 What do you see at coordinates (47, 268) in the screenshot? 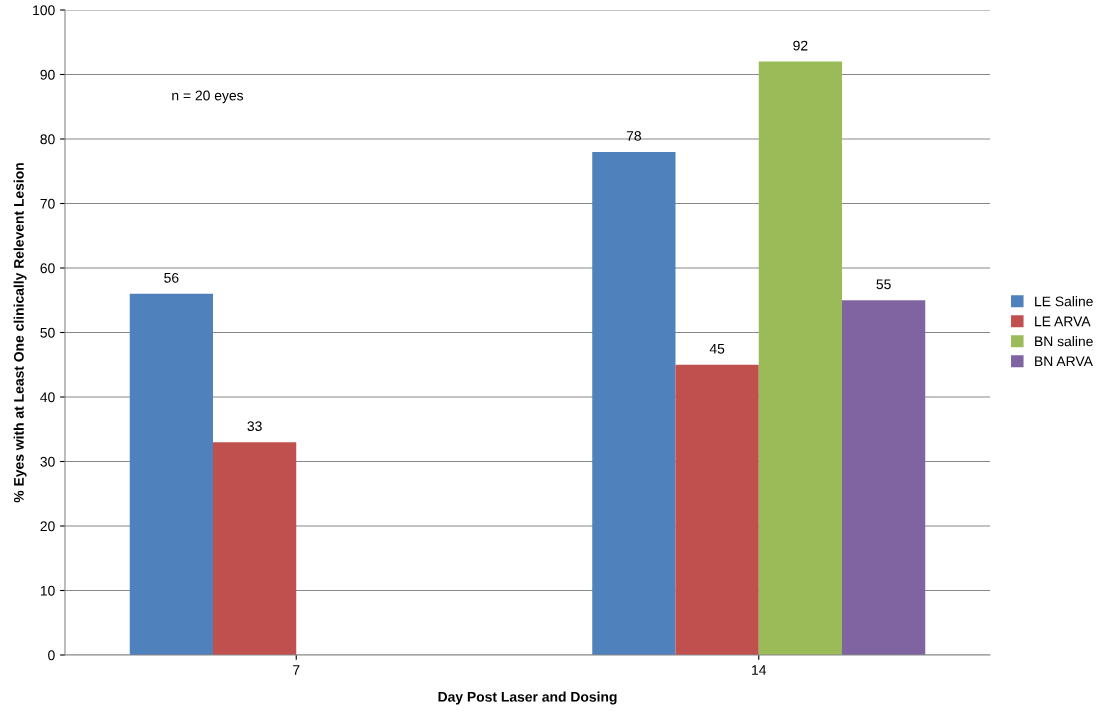
I see `y-tick-label: 60` at bounding box center [47, 268].